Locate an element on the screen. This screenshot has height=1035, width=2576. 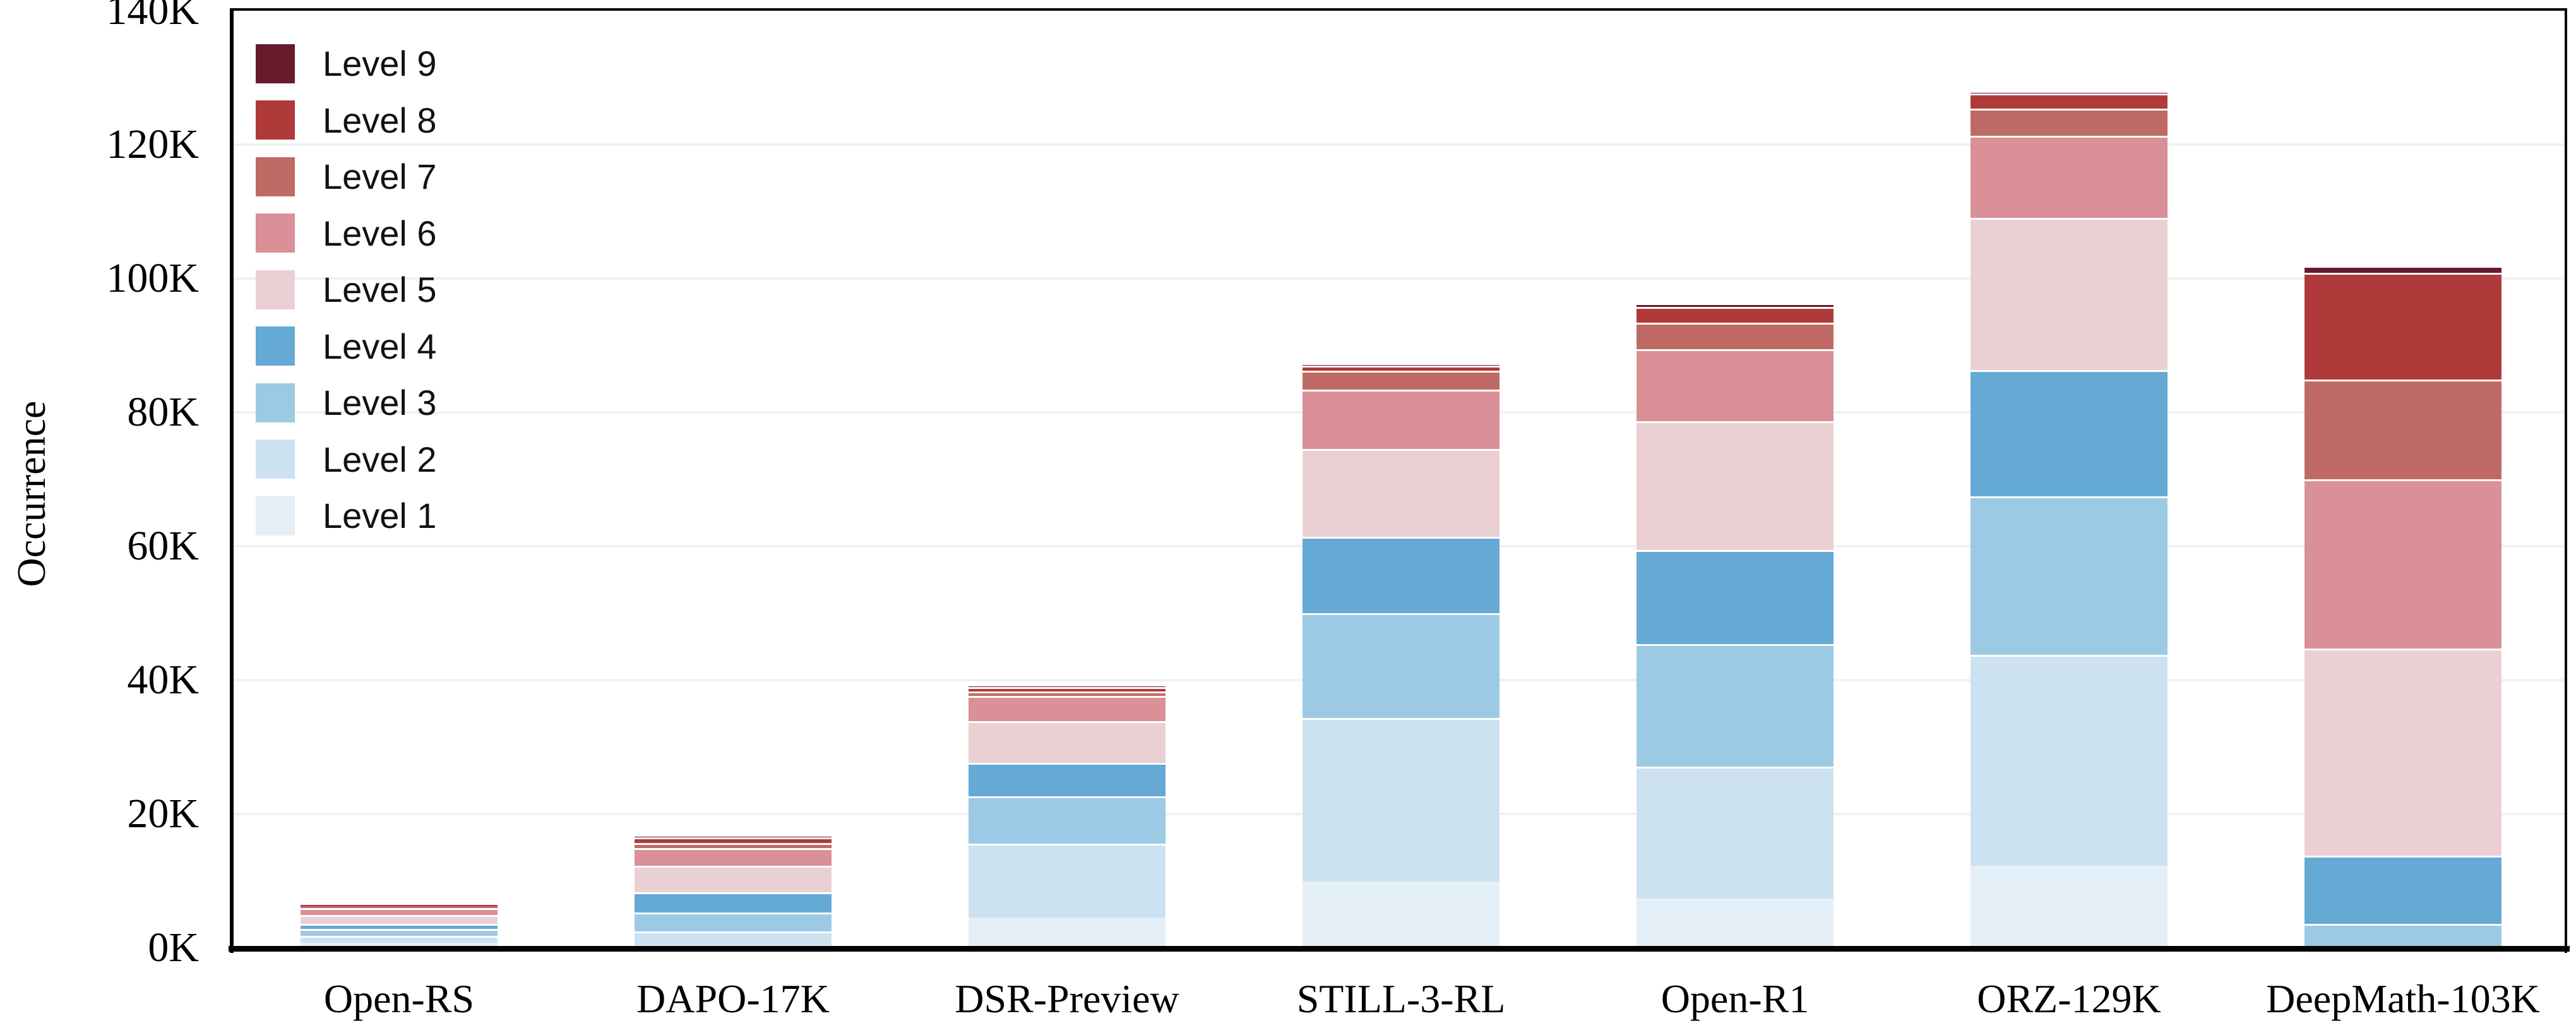
legend-item-level-1: Level 1 is located at coordinates (346, 515).